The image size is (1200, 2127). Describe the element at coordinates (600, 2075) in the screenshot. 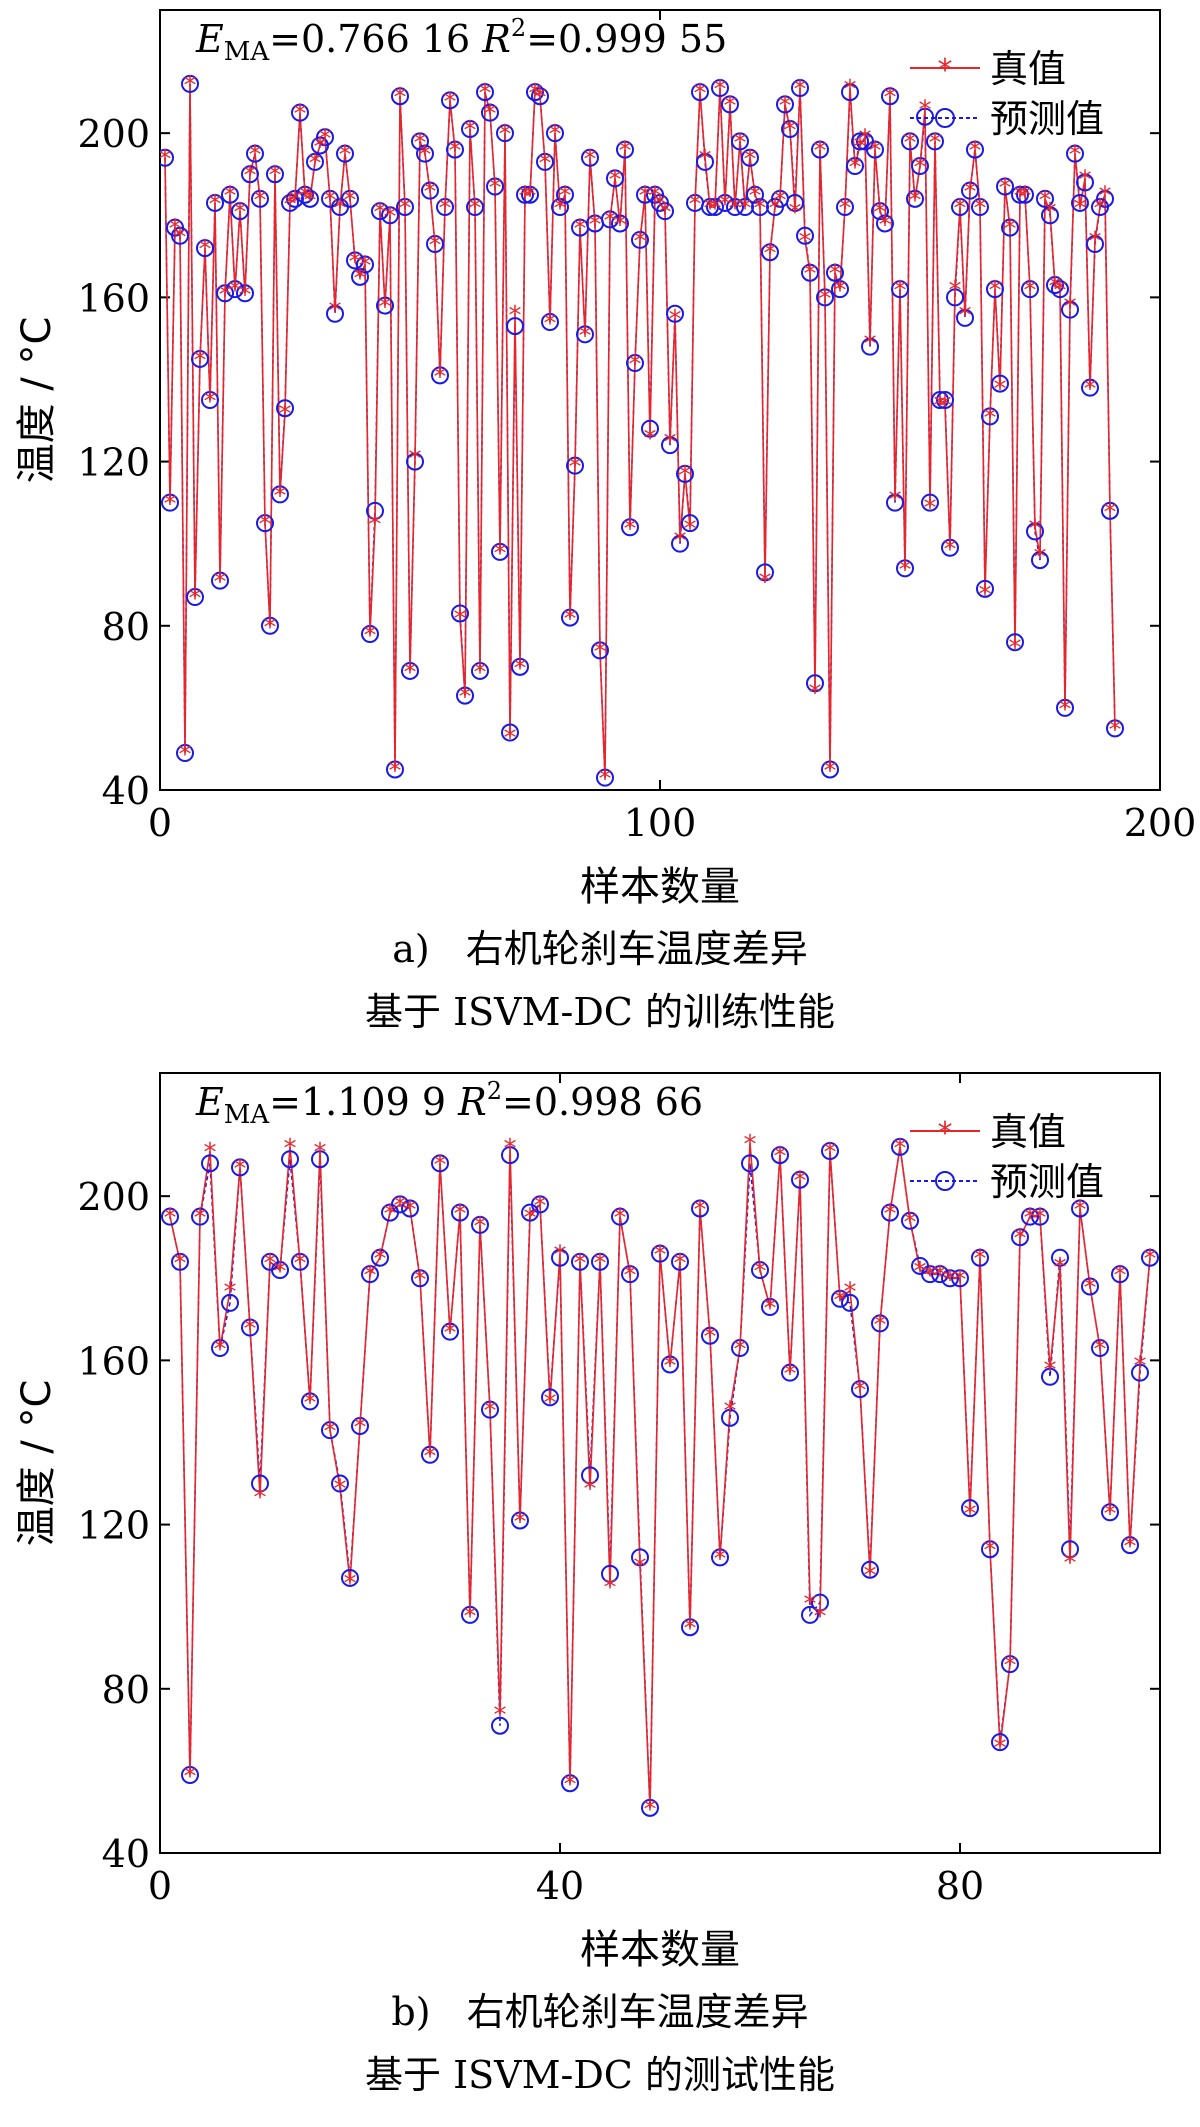

I see `caption-b-line2: 基于 ISVM-DC 的测试性能` at that location.